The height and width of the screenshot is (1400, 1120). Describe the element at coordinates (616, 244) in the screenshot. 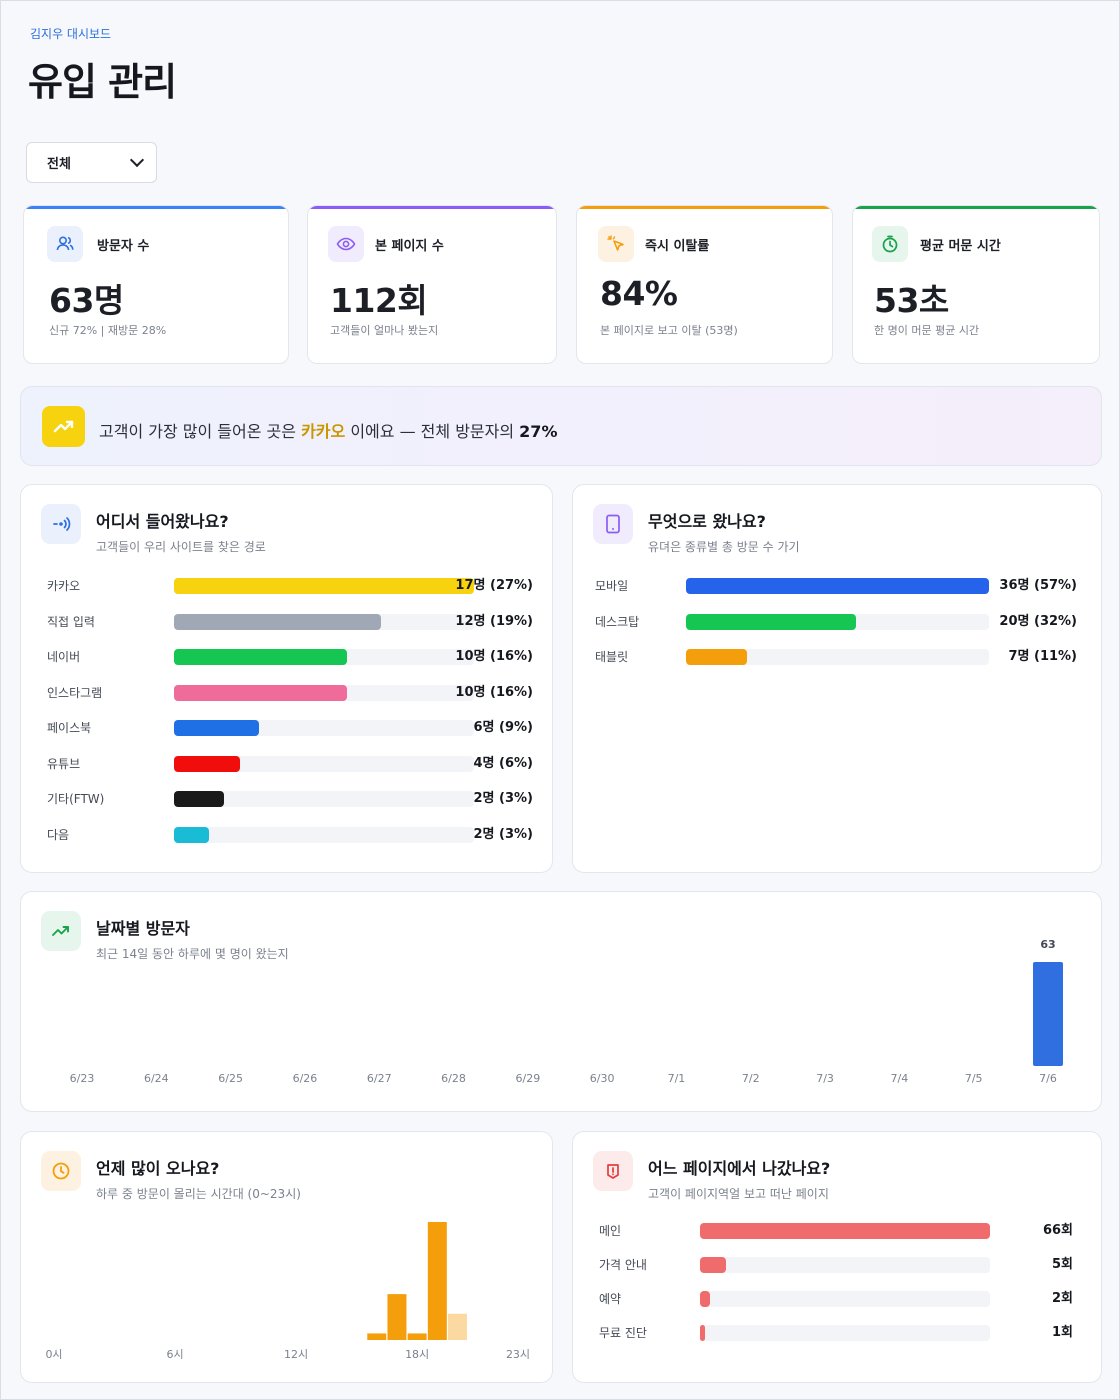

I see `pointer-icon` at that location.